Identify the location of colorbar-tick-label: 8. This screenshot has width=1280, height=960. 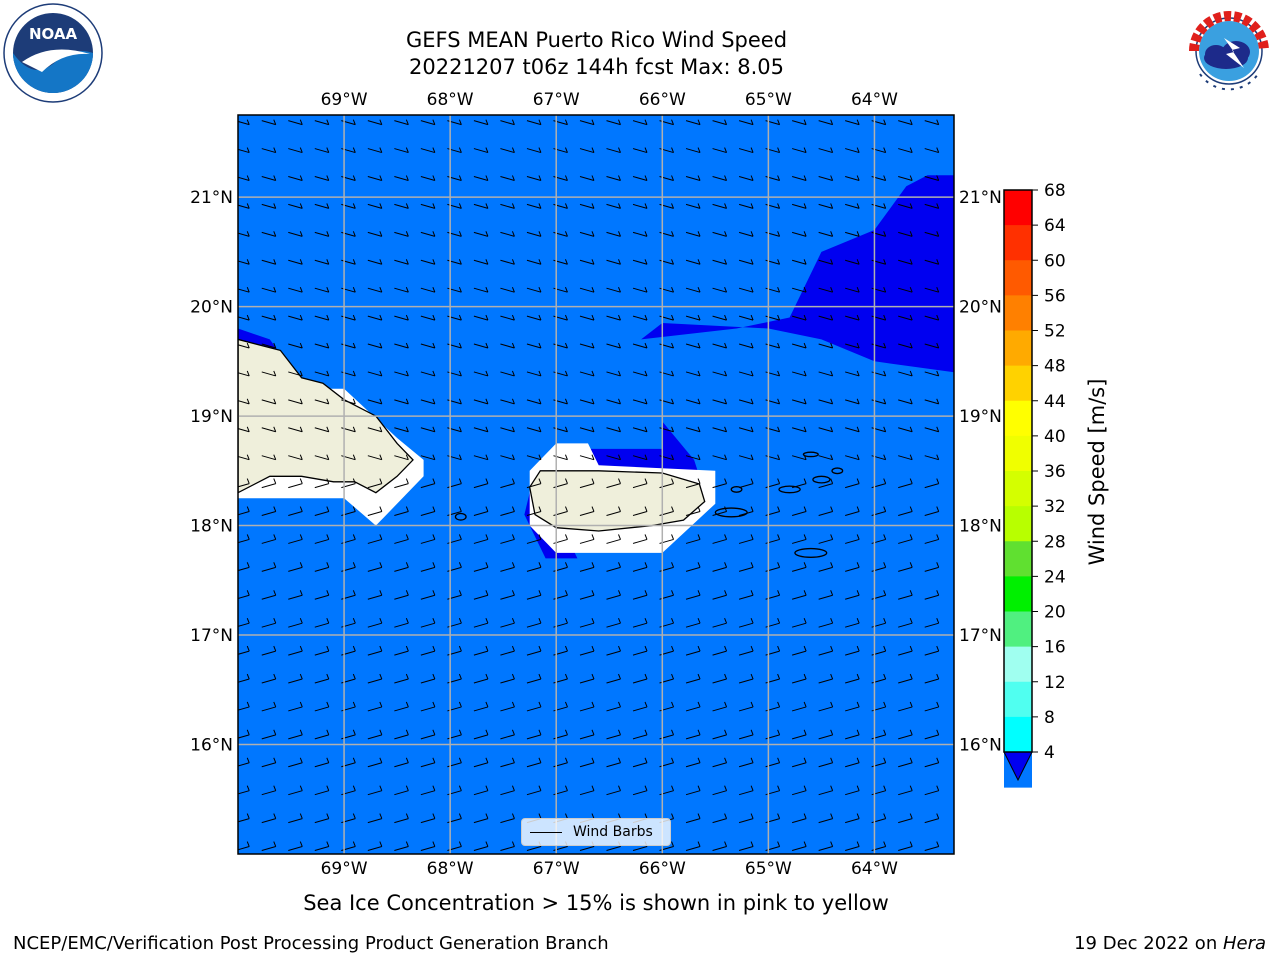
(1049, 718).